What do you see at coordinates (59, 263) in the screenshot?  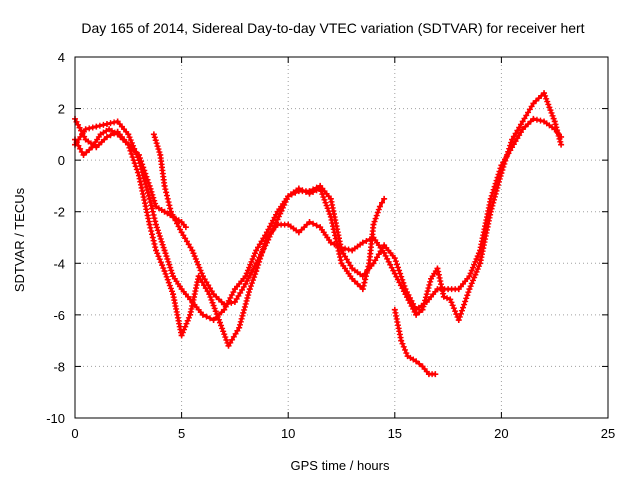 I see `y-tick-label: -4` at bounding box center [59, 263].